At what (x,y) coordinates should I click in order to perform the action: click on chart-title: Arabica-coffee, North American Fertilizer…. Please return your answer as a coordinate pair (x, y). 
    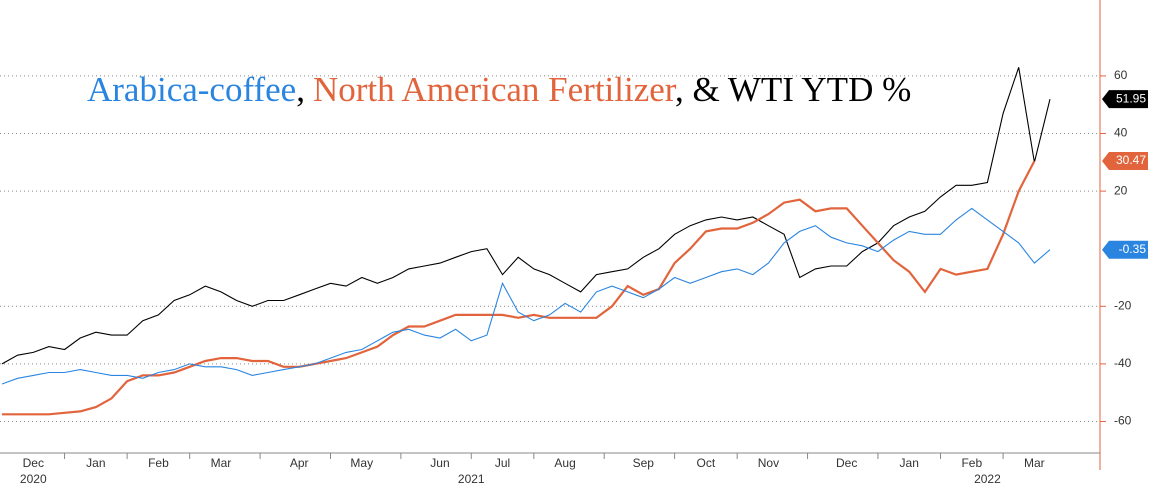
    Looking at the image, I should click on (499, 89).